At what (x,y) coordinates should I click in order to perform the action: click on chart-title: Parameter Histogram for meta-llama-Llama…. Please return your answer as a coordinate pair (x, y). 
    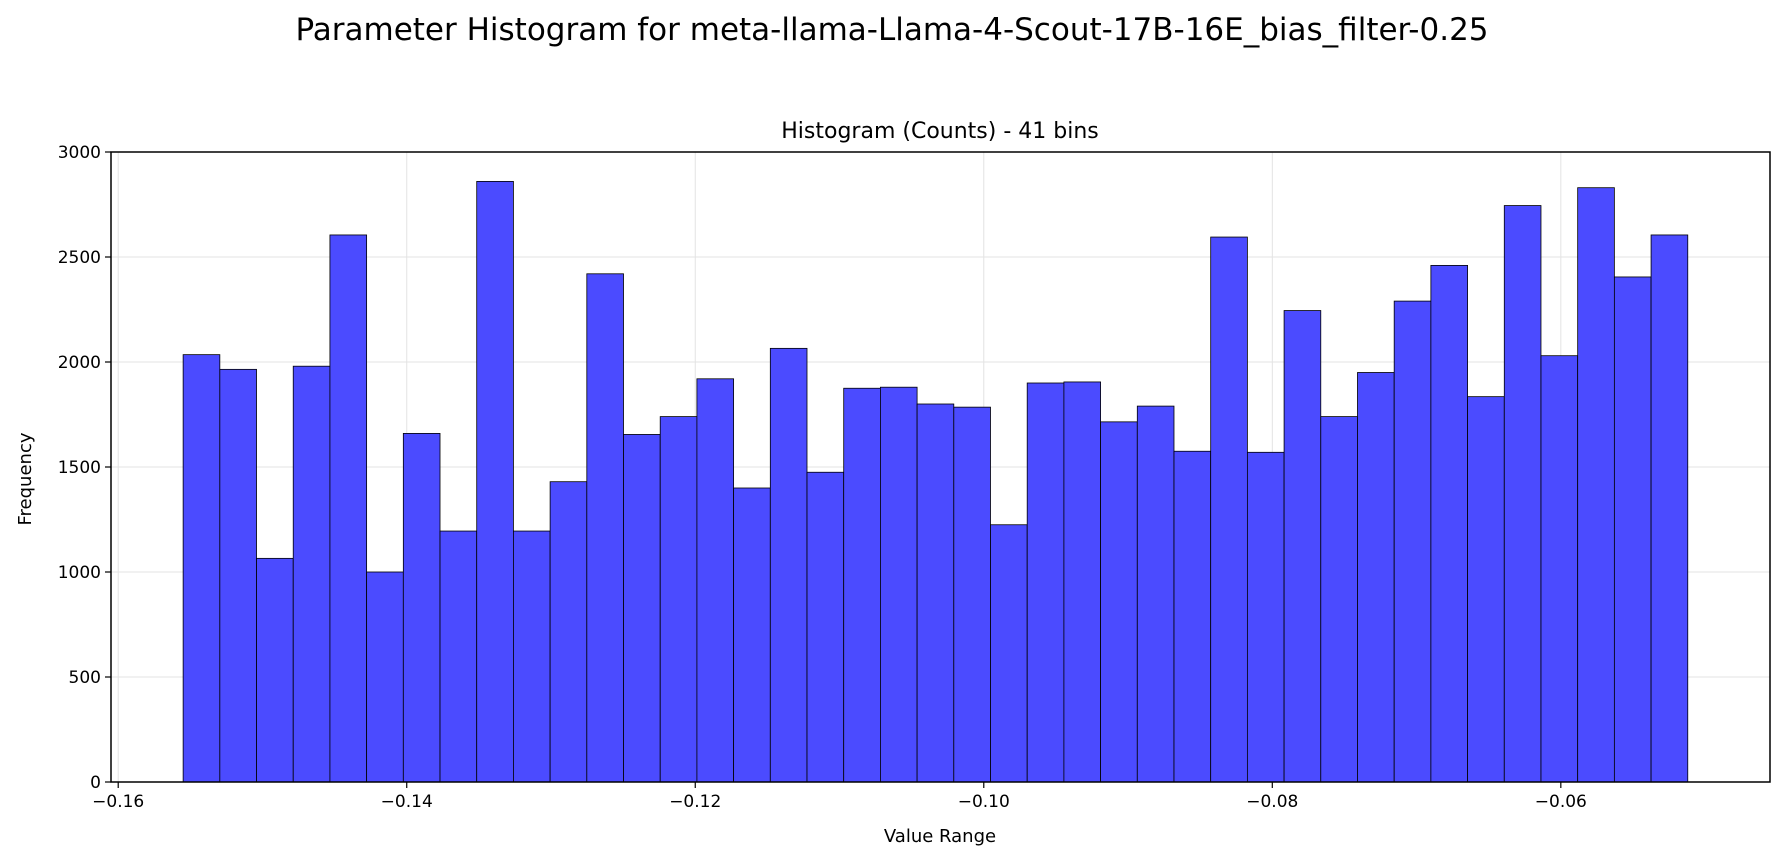
    Looking at the image, I should click on (891, 30).